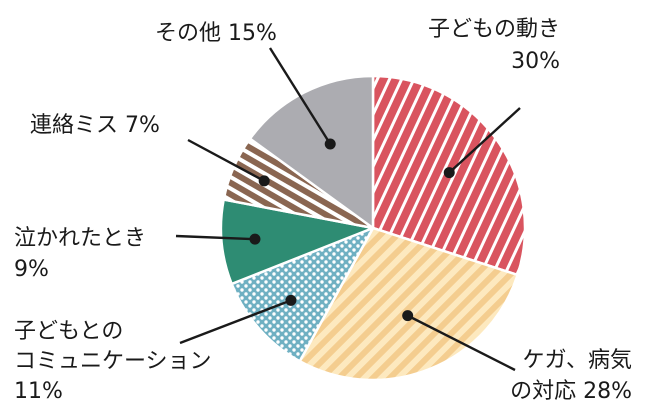  Describe the element at coordinates (113, 361) in the screenshot. I see `slice-label: コミュニケーション` at that location.